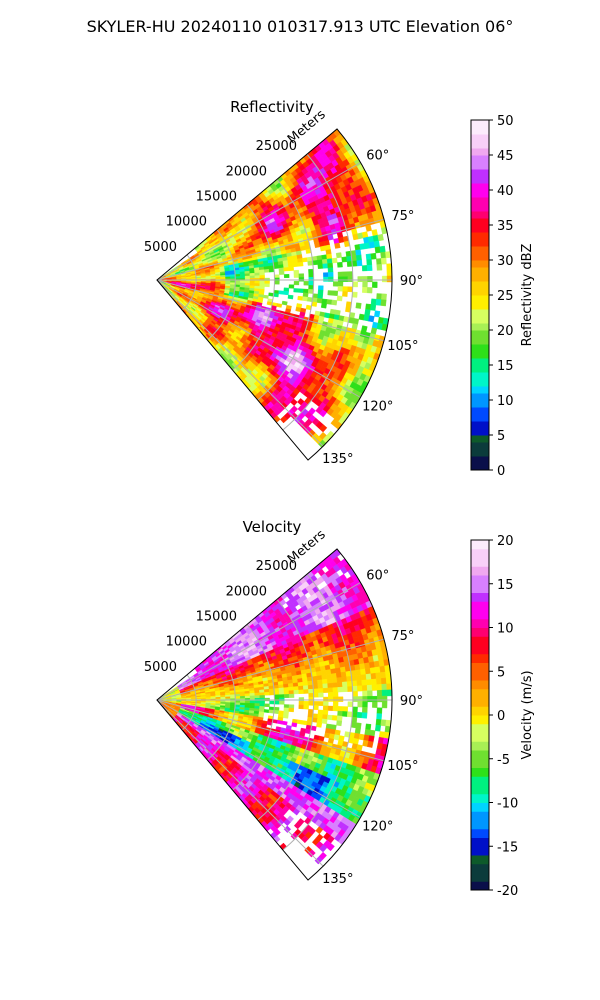 The width and height of the screenshot is (600, 1000). I want to click on colorbar-tick-label: 20, so click(505, 331).